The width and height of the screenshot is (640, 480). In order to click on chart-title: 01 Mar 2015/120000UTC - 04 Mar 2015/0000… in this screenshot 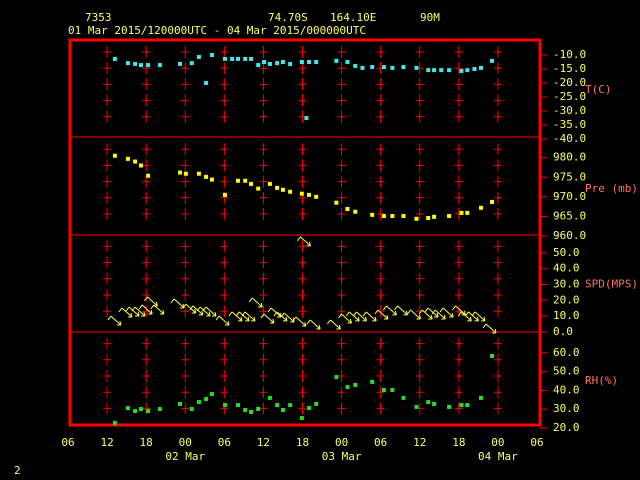, I will do `click(217, 30)`.